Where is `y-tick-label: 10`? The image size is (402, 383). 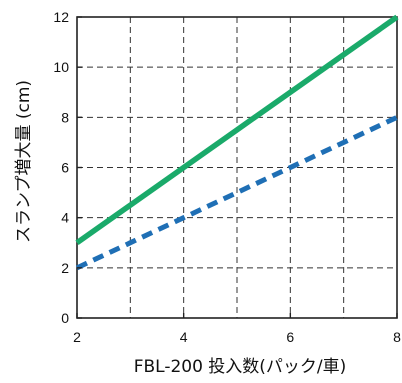 y-tick-label: 10 is located at coordinates (61, 67).